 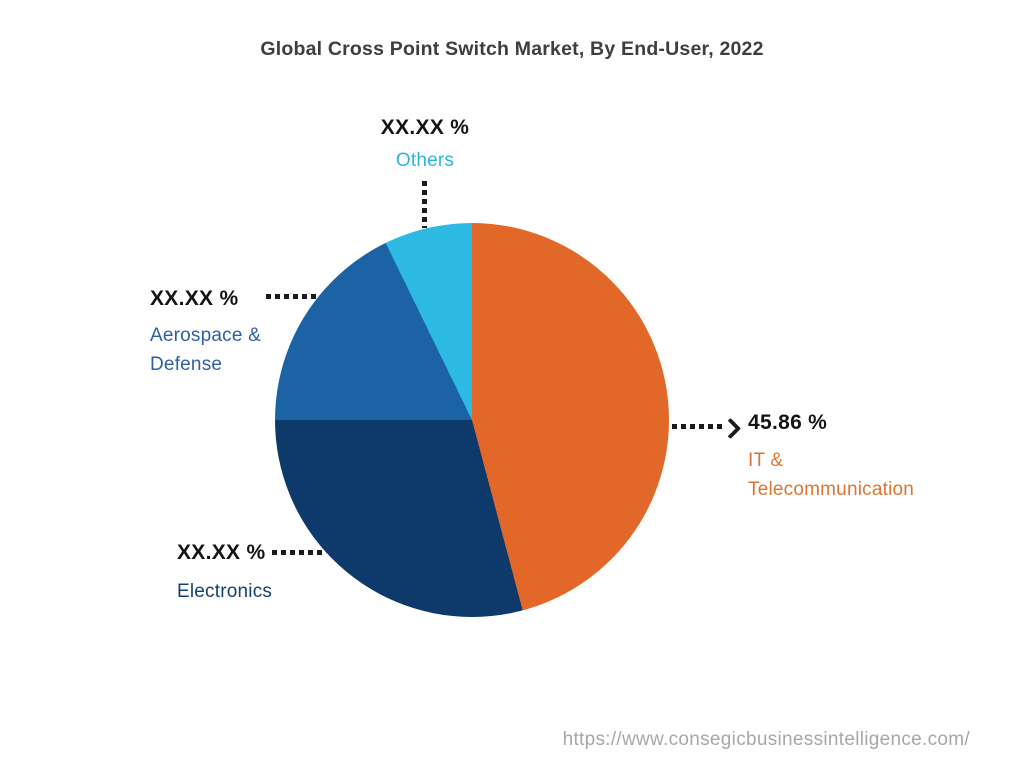 I want to click on electronics-name: Electronics, so click(x=225, y=591).